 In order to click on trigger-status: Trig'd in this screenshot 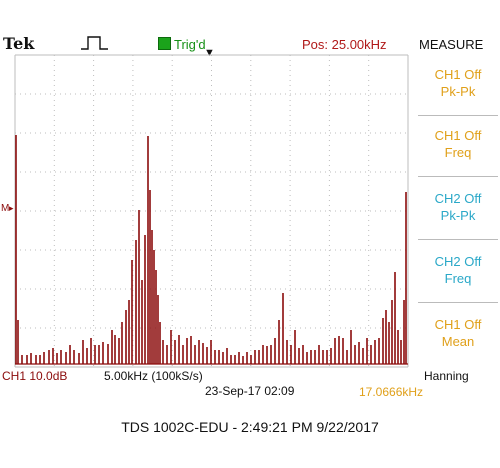, I will do `click(190, 44)`.